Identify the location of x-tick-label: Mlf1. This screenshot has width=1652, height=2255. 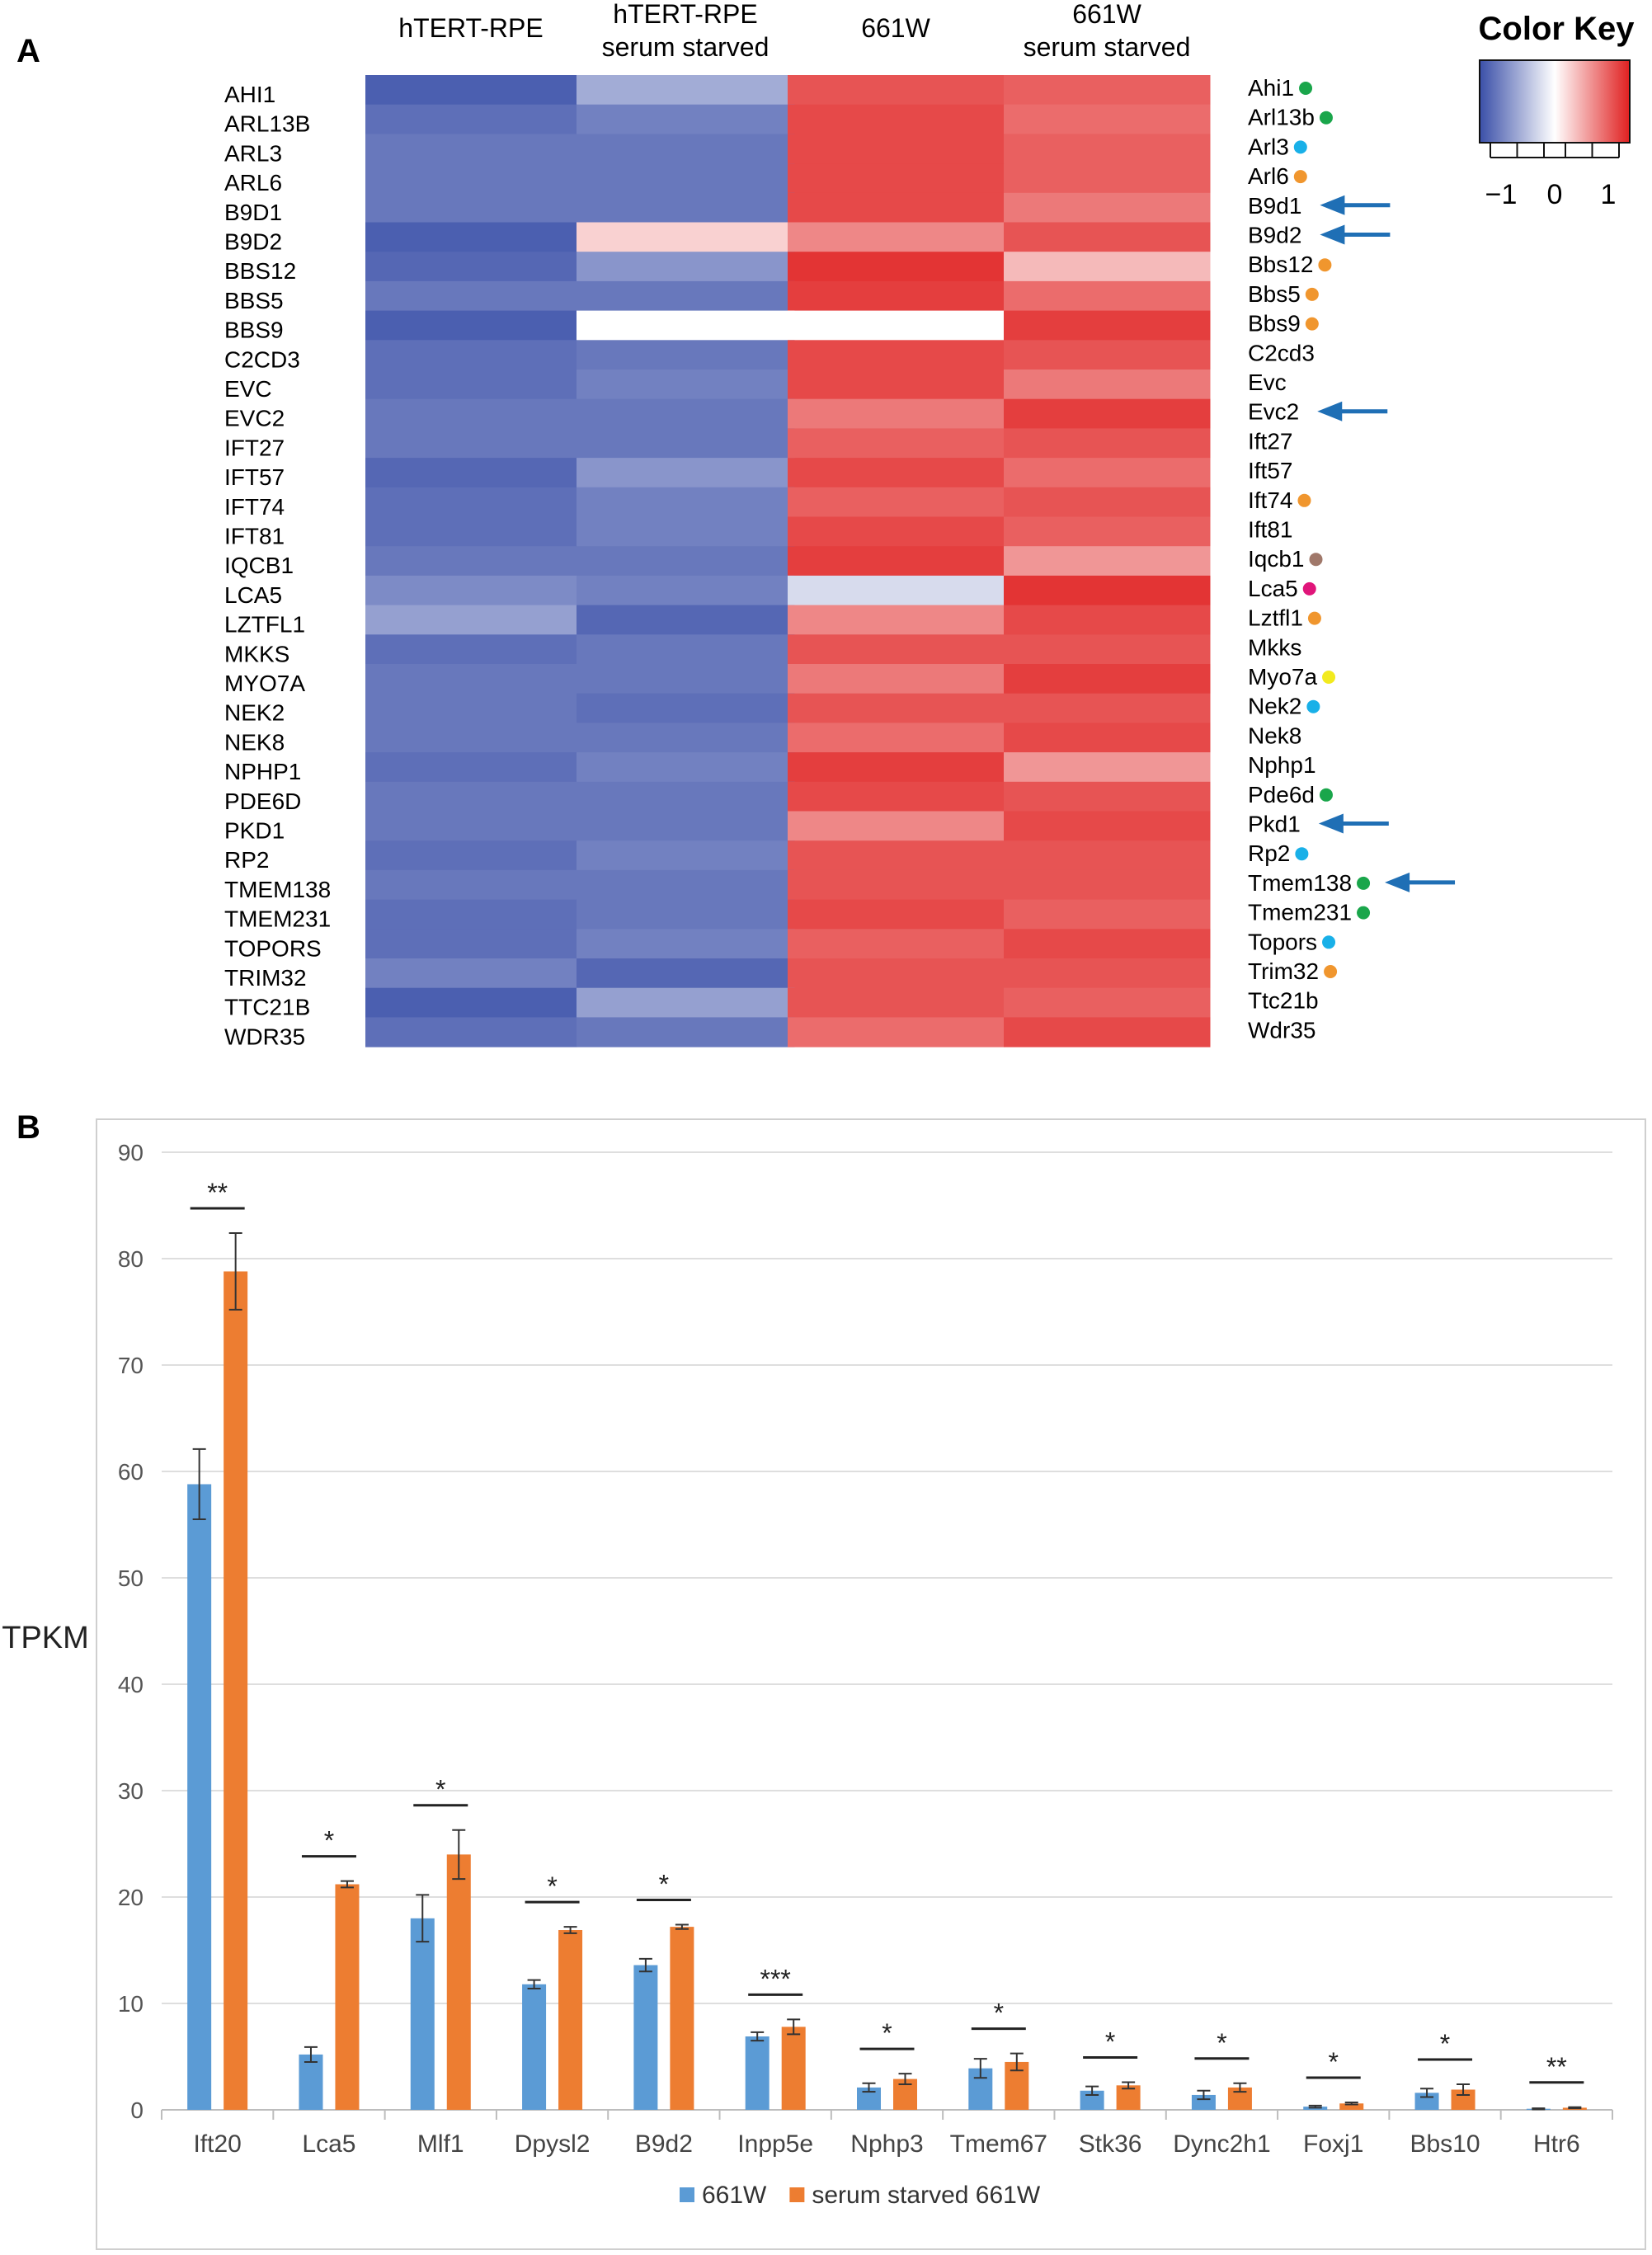
(440, 2144).